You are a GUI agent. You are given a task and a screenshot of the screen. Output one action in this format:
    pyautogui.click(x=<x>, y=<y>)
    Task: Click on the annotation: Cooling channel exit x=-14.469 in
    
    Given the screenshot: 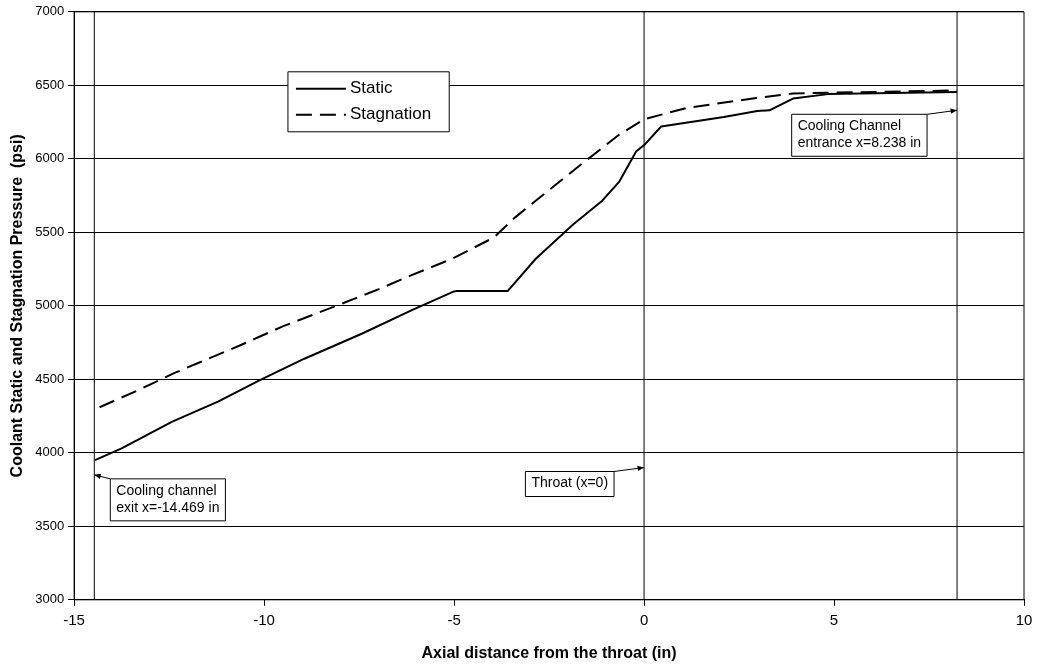 What is the action you would take?
    pyautogui.click(x=168, y=498)
    